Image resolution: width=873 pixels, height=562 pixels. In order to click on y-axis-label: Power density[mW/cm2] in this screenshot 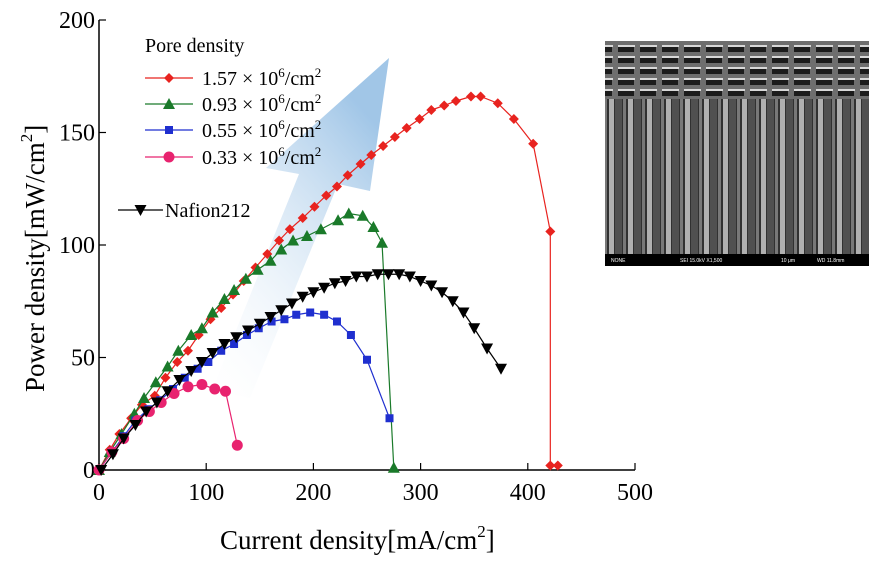, I will do `click(33, 258)`.